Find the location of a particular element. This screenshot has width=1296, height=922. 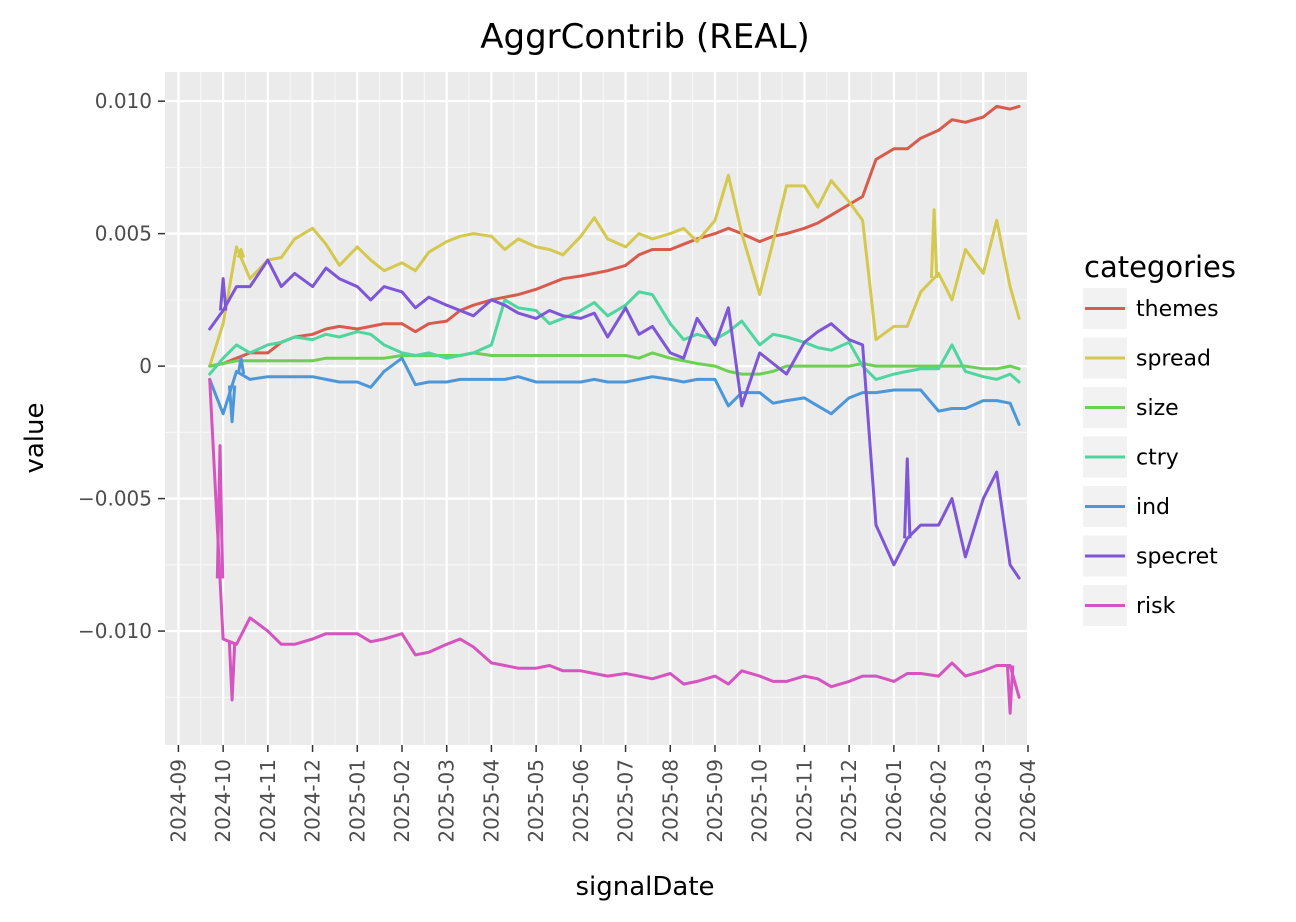

legend-item-spread: spread is located at coordinates (1147, 358).